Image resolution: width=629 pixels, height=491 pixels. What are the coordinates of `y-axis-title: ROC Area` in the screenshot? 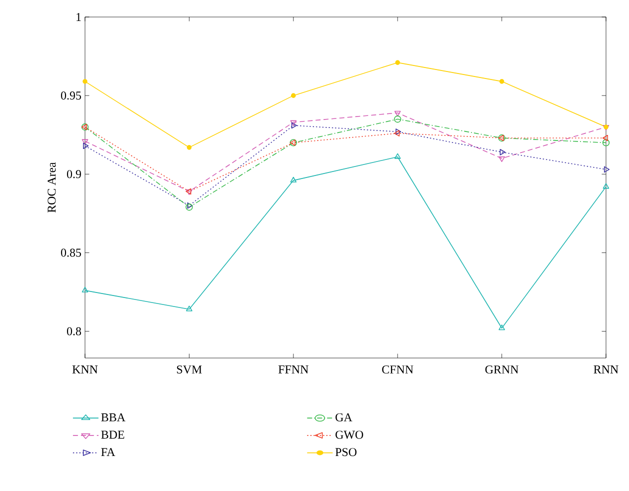 It's located at (52, 187).